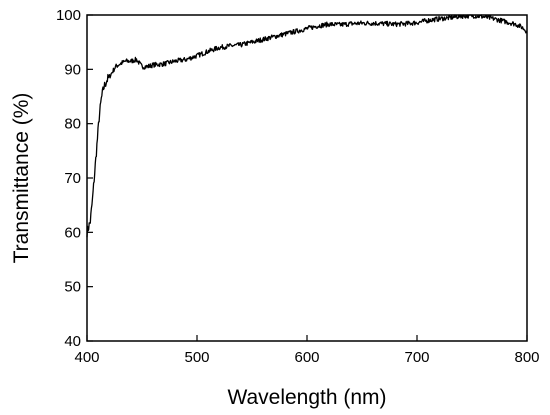 The width and height of the screenshot is (550, 415). I want to click on x-axis-title: Wavelength (nm), so click(306, 397).